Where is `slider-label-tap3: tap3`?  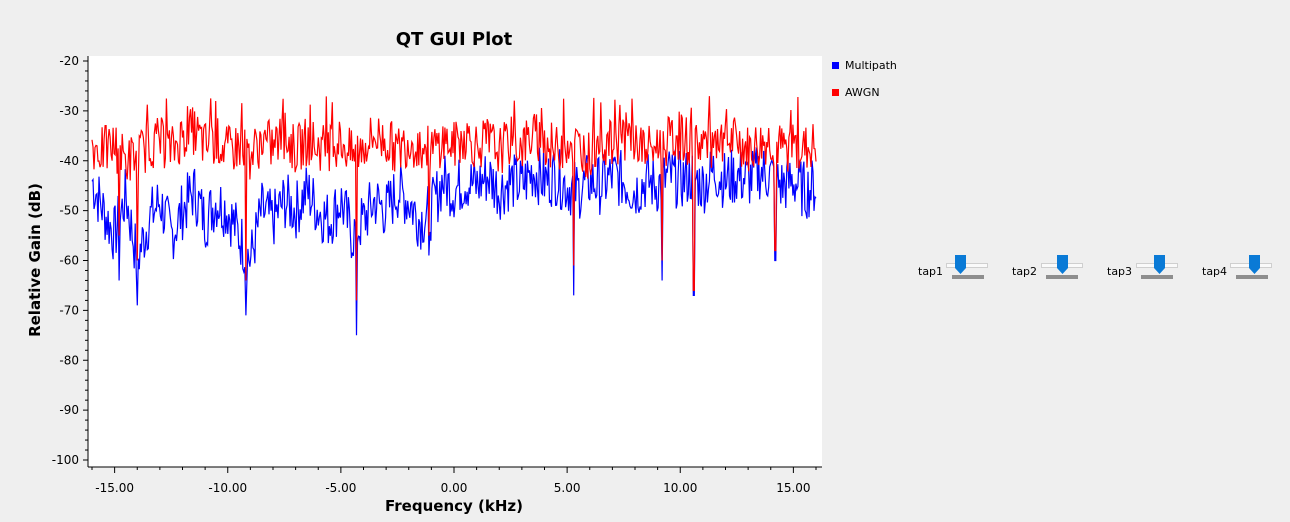 slider-label-tap3: tap3 is located at coordinates (1120, 271).